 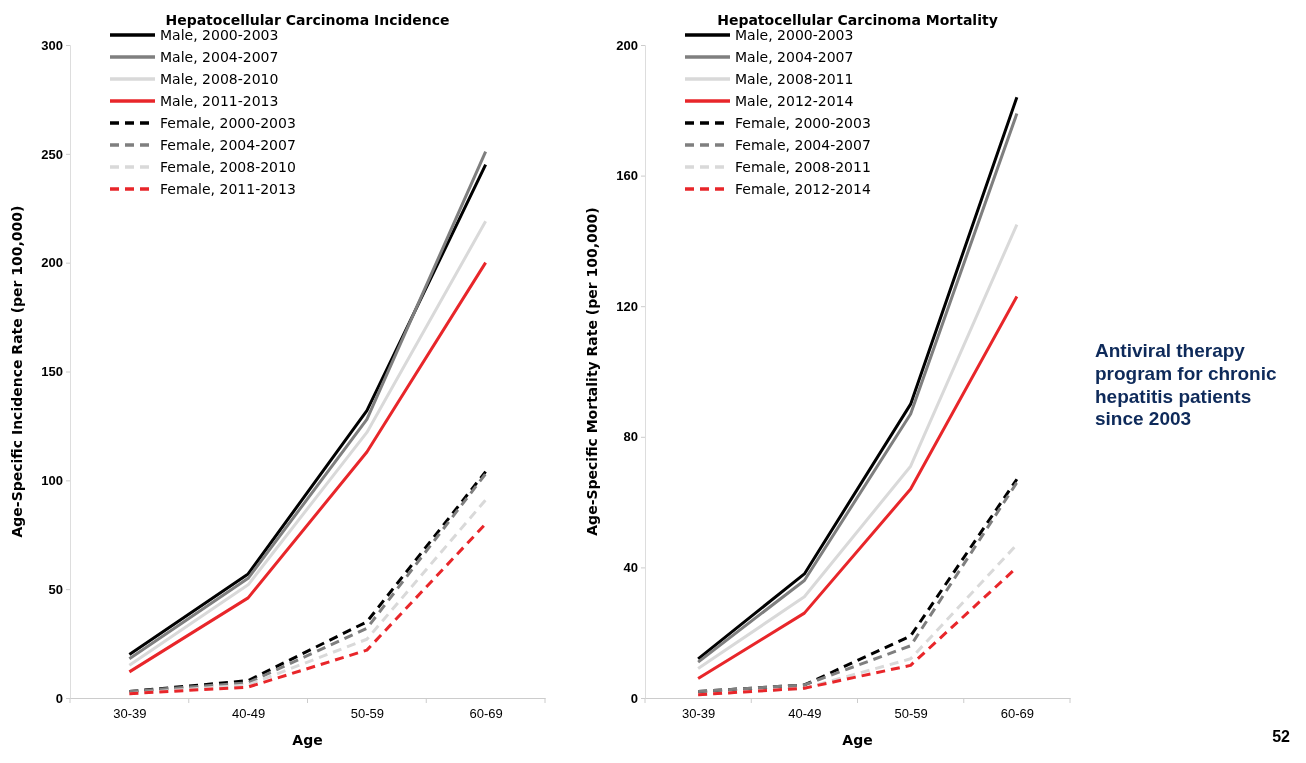 What do you see at coordinates (803, 189) in the screenshot?
I see `legend-label: Female, 2012-2014` at bounding box center [803, 189].